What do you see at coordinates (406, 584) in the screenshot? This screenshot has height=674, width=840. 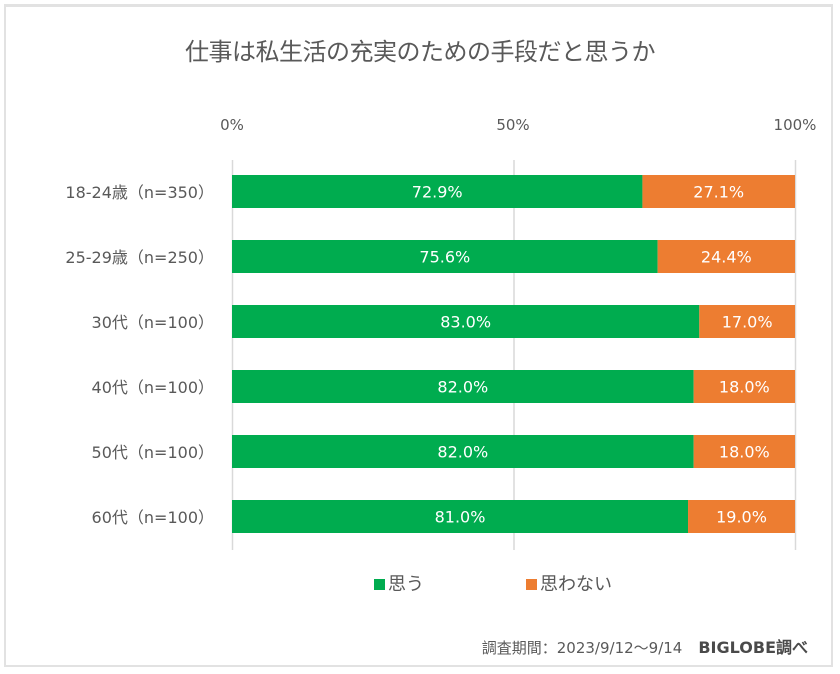 I see `legend-label-agree: 思う` at bounding box center [406, 584].